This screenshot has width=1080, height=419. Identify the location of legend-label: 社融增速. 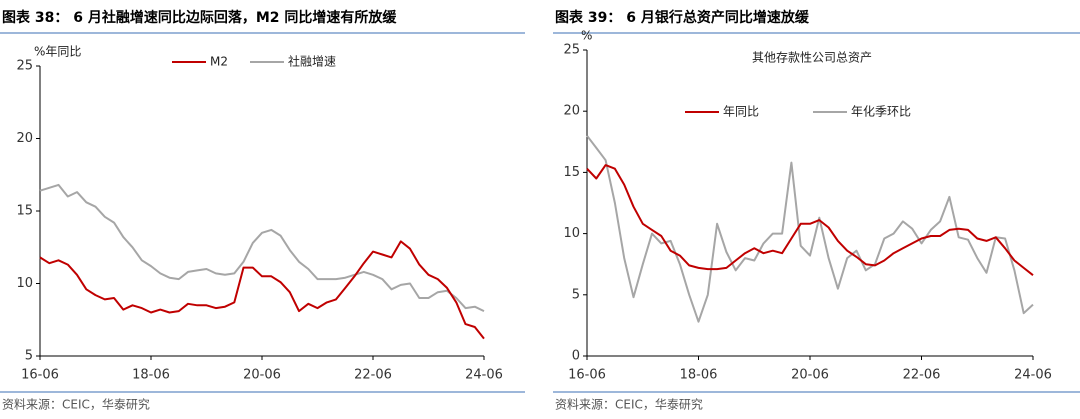
(312, 61).